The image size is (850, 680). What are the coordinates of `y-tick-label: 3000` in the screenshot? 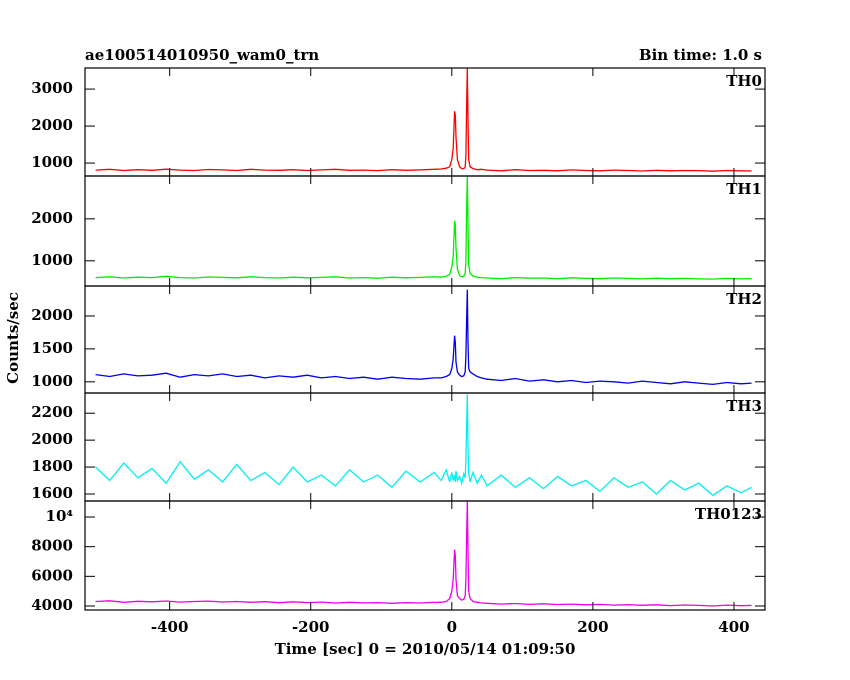 It's located at (52, 88).